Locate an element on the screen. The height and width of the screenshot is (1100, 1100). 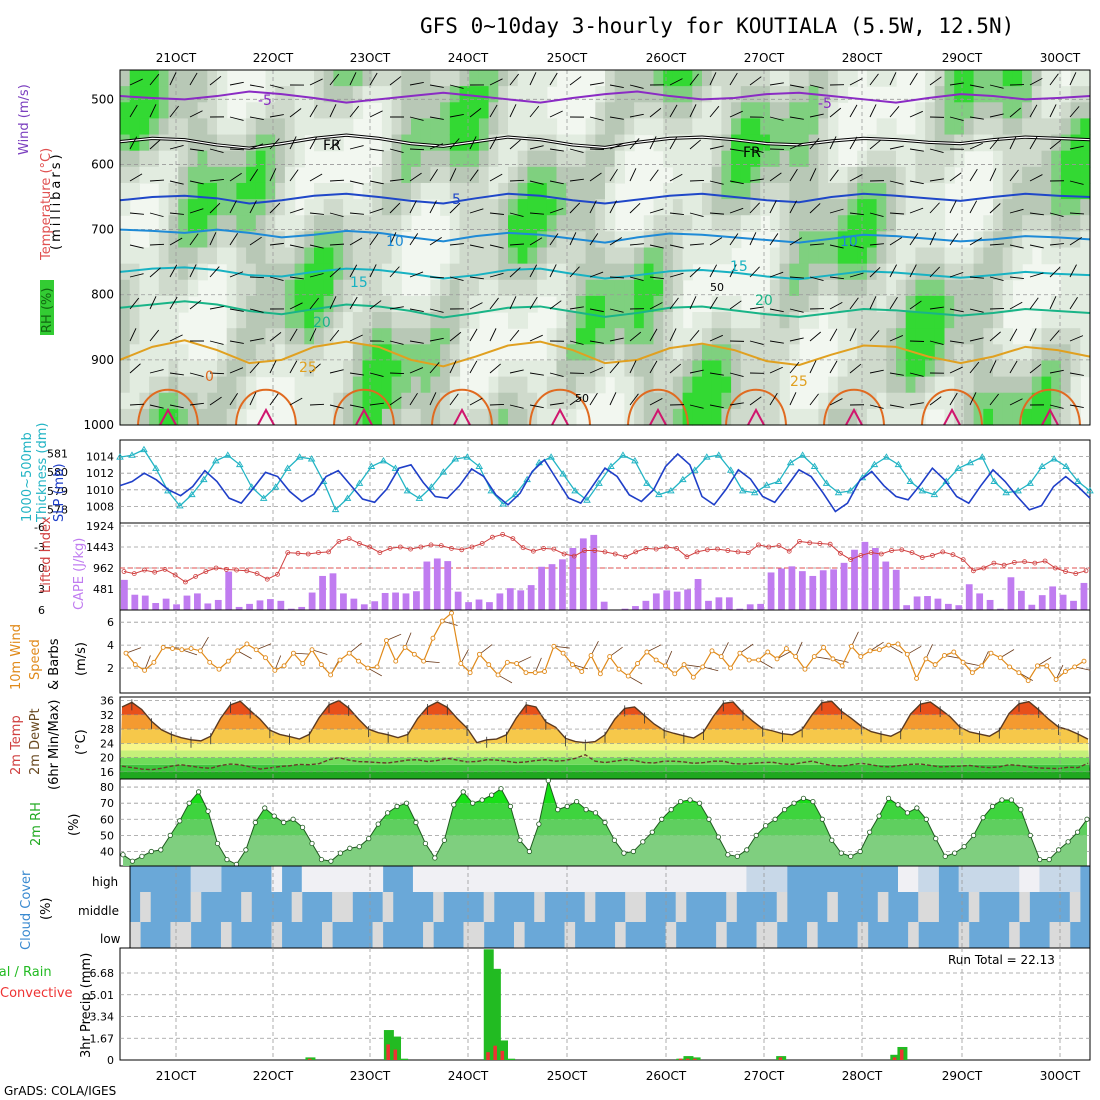
cape-bar is located at coordinates (166, 604).